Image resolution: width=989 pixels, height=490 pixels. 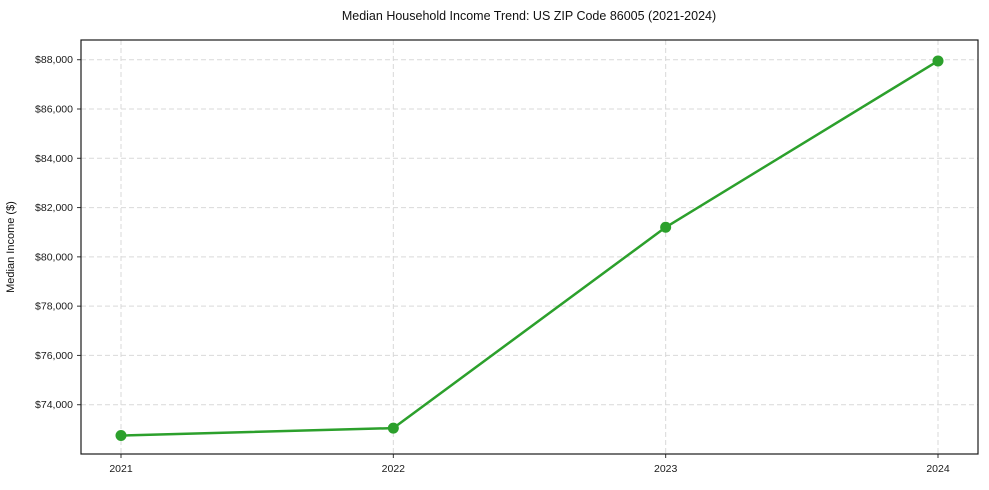 What do you see at coordinates (666, 469) in the screenshot?
I see `x-tick-label: 2023` at bounding box center [666, 469].